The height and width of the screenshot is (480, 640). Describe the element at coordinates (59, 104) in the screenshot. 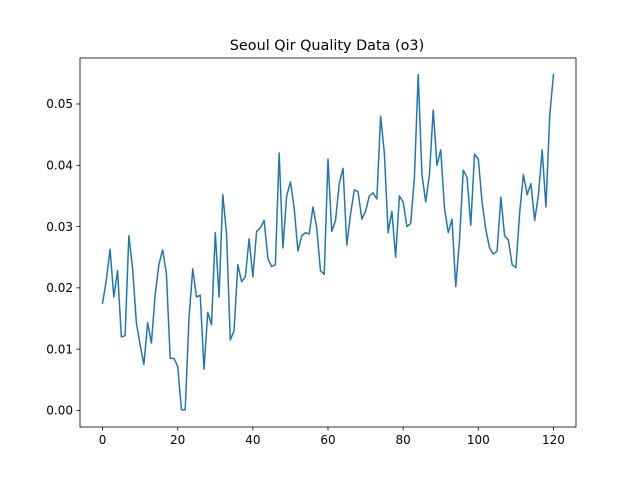

I see `y-tick-label: 0.05` at that location.